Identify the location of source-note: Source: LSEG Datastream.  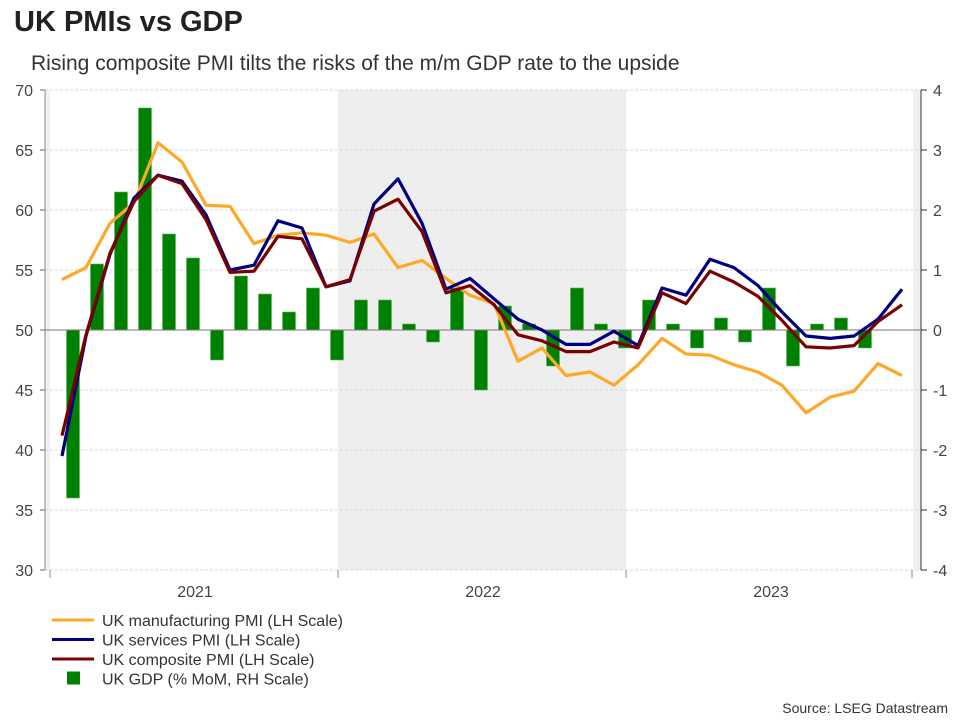
(865, 708).